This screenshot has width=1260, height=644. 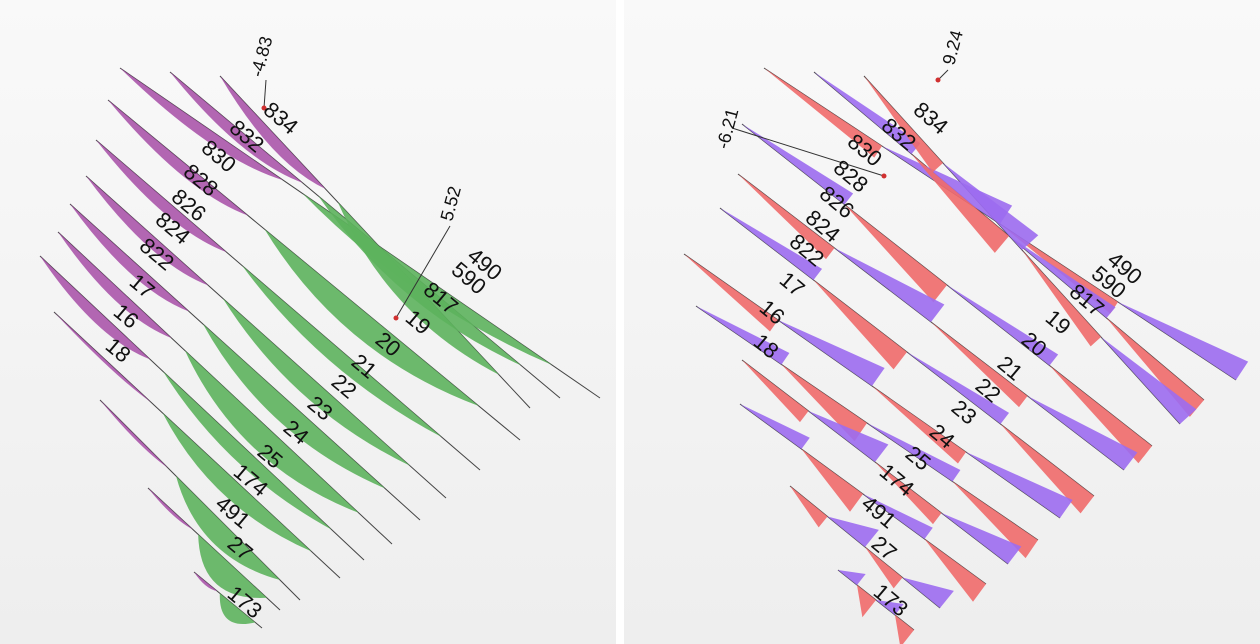 I want to click on left-max-value: 5.52, so click(x=451, y=203).